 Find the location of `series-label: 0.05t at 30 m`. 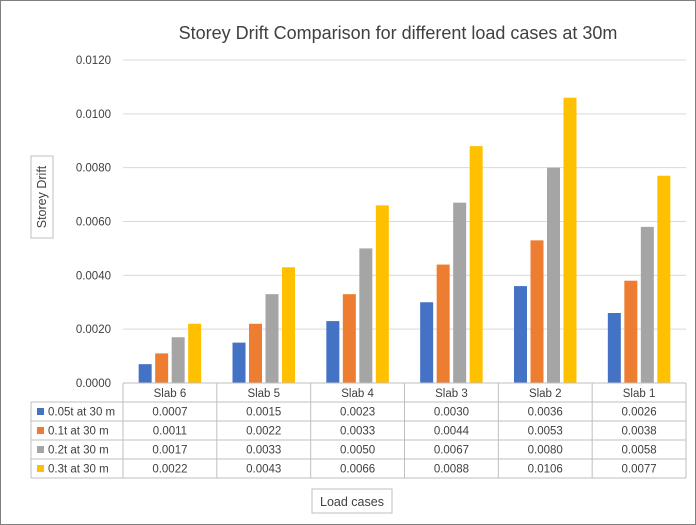

series-label: 0.05t at 30 m is located at coordinates (81, 413).